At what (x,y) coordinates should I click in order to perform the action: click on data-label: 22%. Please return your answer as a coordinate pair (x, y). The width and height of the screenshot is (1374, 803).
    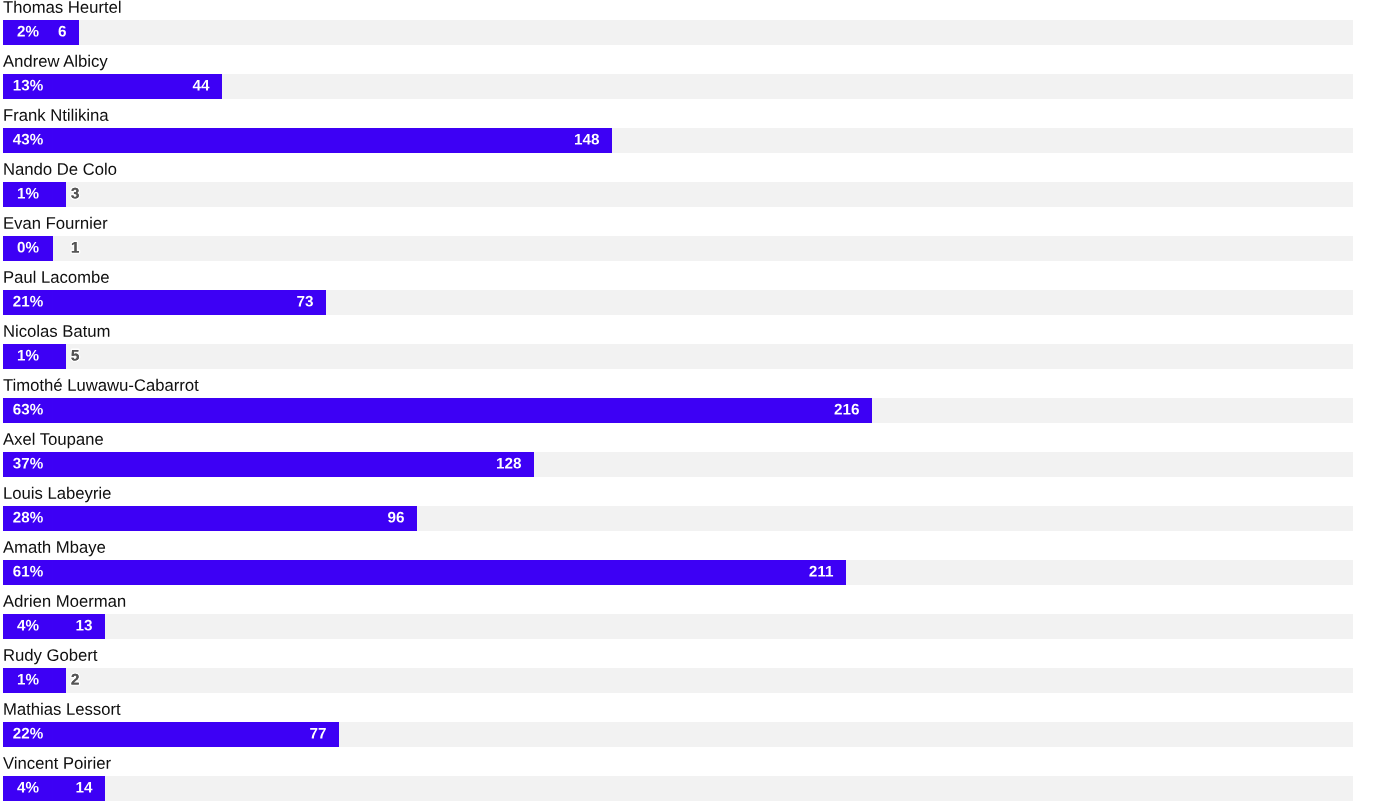
    Looking at the image, I should click on (28, 733).